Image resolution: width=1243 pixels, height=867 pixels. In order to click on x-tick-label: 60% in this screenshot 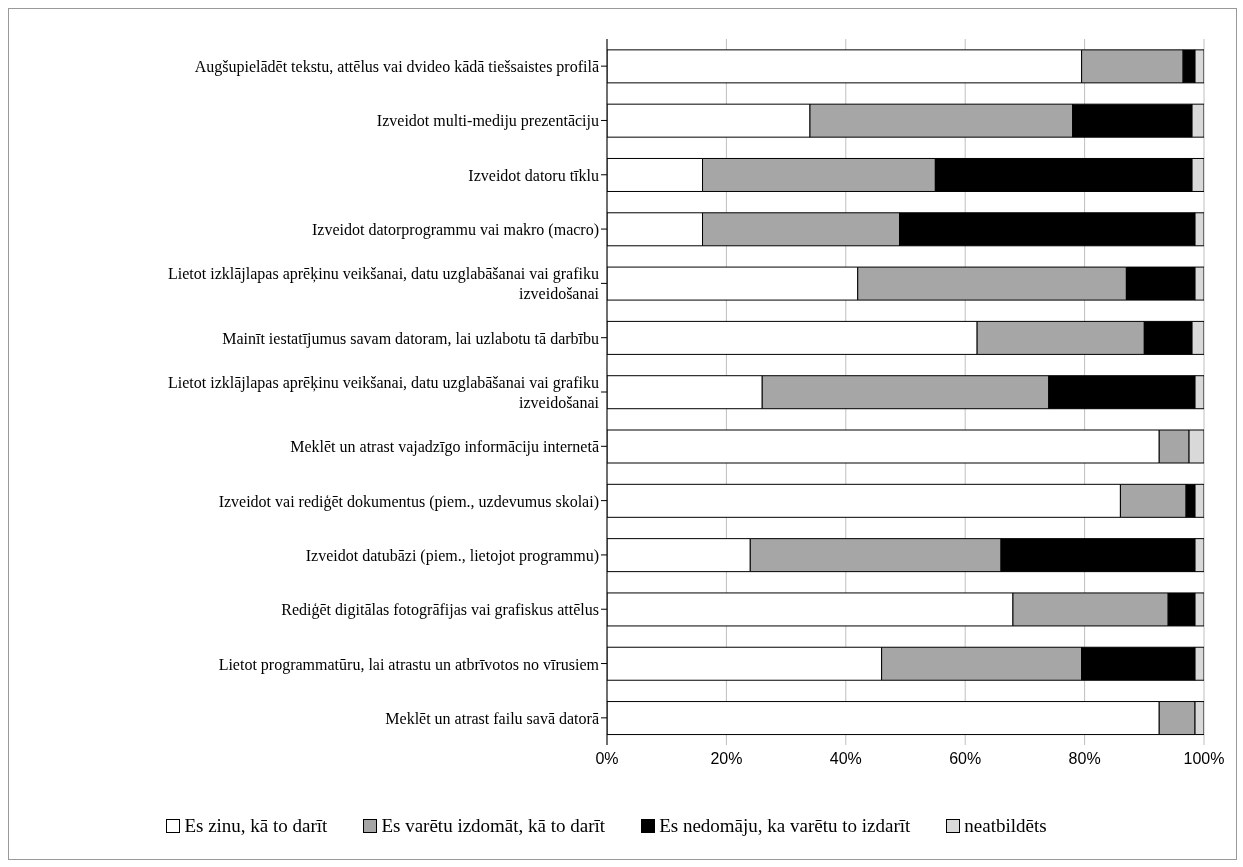, I will do `click(965, 759)`.